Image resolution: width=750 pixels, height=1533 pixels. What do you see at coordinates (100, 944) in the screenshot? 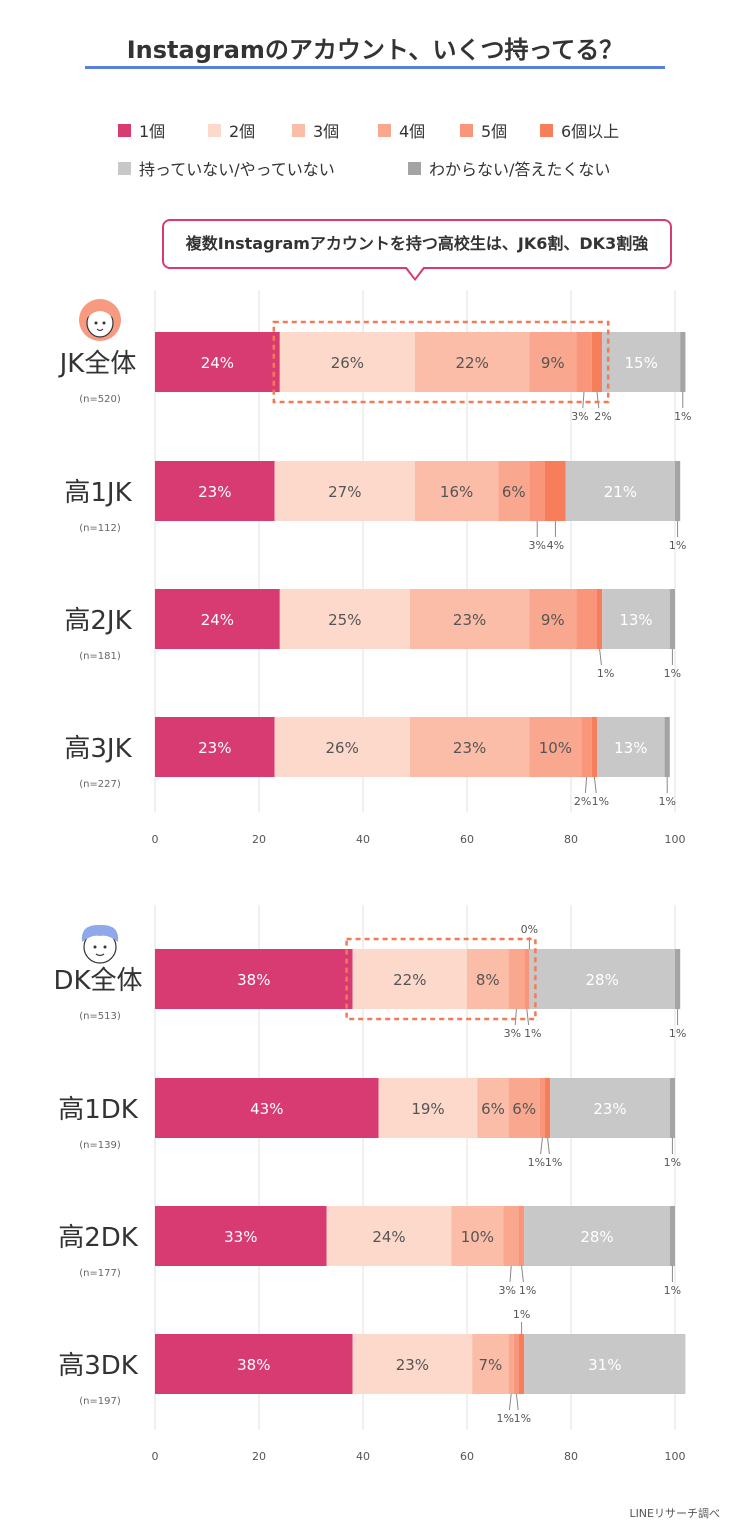
I see `boy-face-icon` at bounding box center [100, 944].